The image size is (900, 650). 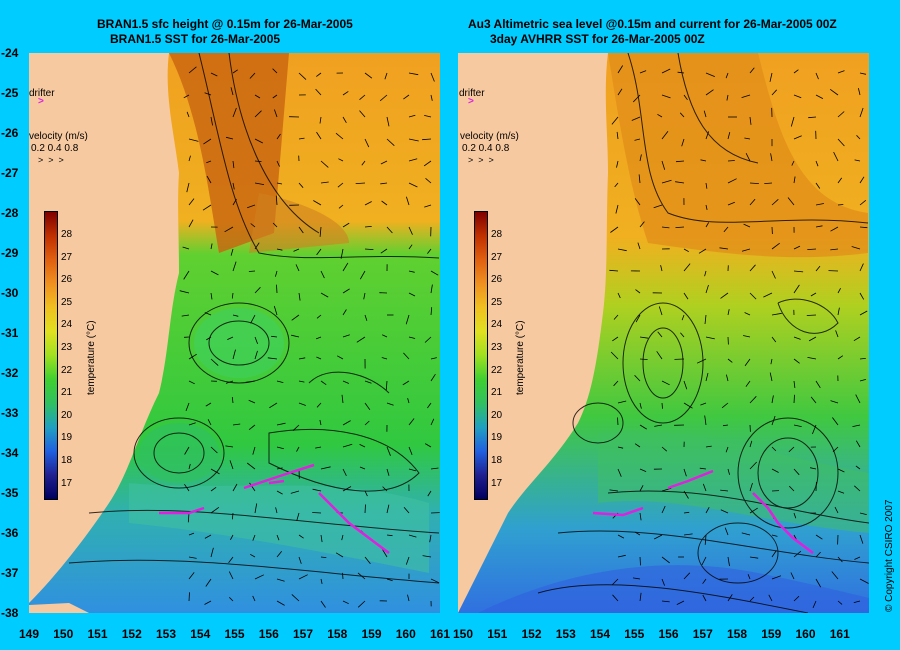 What do you see at coordinates (42, 93) in the screenshot?
I see `left-drifter-label: drifter` at bounding box center [42, 93].